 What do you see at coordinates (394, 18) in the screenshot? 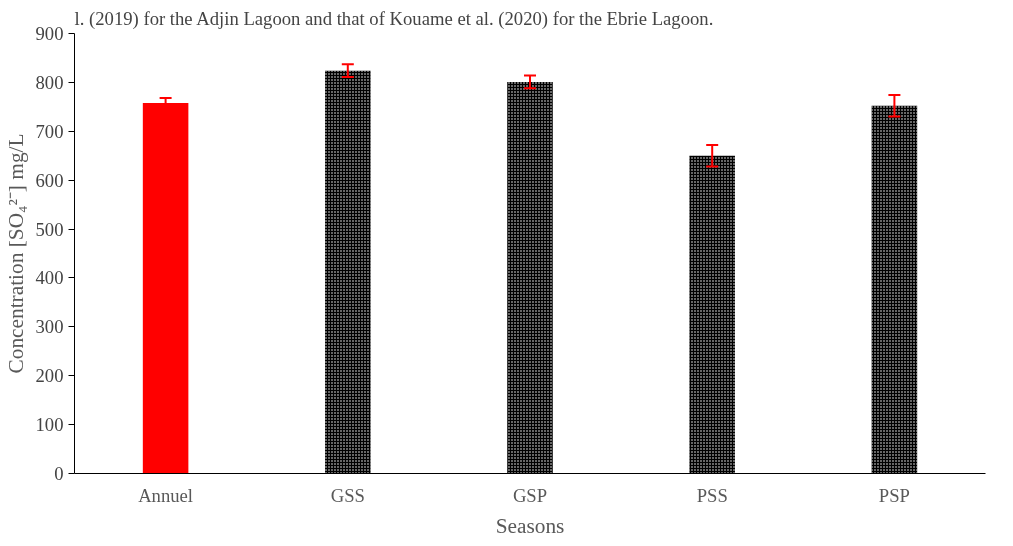
I see `text: l. (2019) for the Adjin Lagoon and that of Kouame et al. (2020) for the Ebrie Lagoon.` at bounding box center [394, 18].